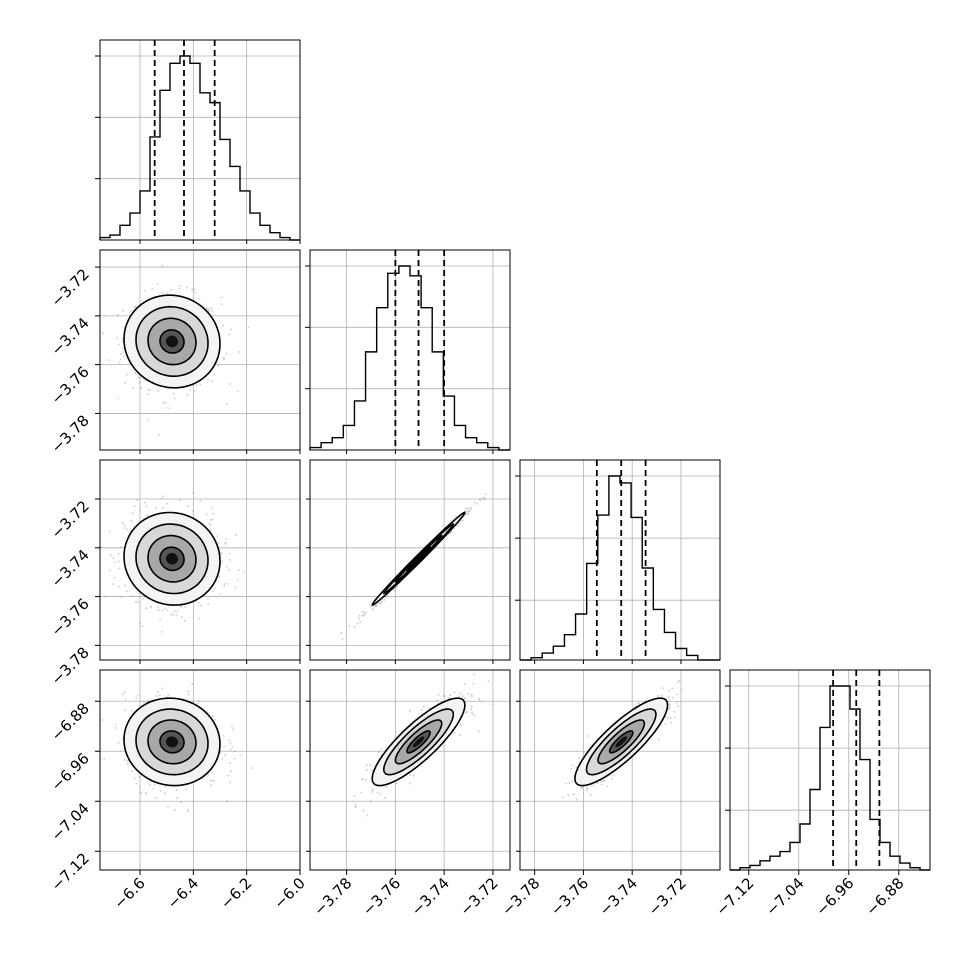 The width and height of the screenshot is (970, 970). Describe the element at coordinates (70, 871) in the screenshot. I see `y-tick-label: −7.12` at that location.